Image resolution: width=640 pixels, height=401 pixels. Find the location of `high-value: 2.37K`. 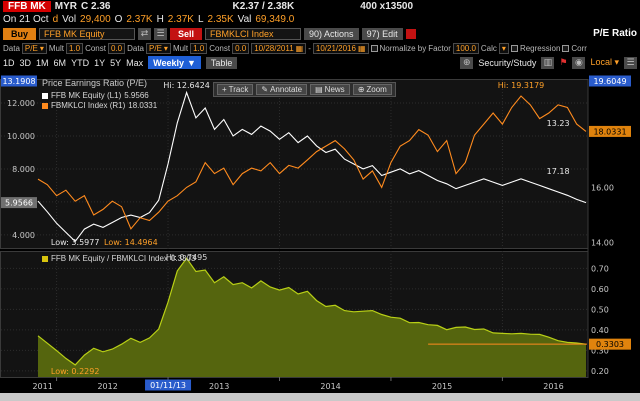

high-value: 2.37K is located at coordinates (180, 19).